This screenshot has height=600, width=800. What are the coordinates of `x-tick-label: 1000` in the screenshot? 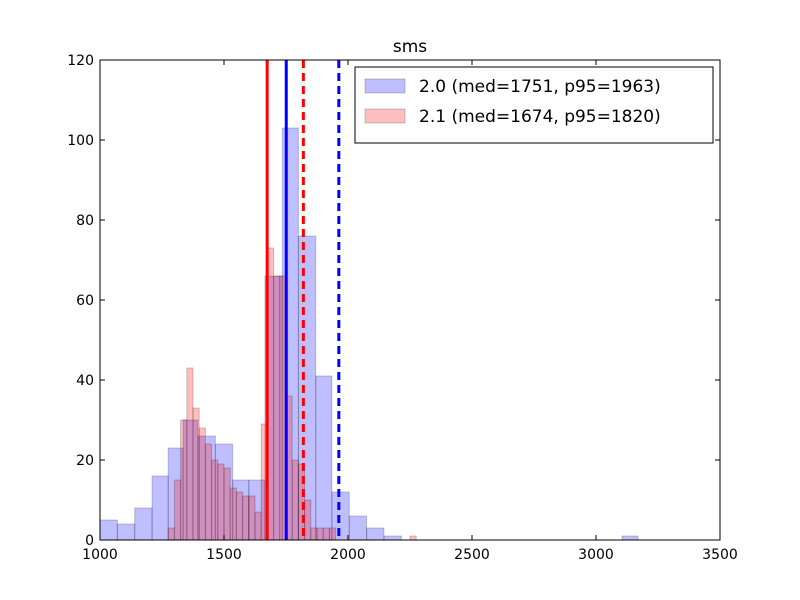 It's located at (100, 555).